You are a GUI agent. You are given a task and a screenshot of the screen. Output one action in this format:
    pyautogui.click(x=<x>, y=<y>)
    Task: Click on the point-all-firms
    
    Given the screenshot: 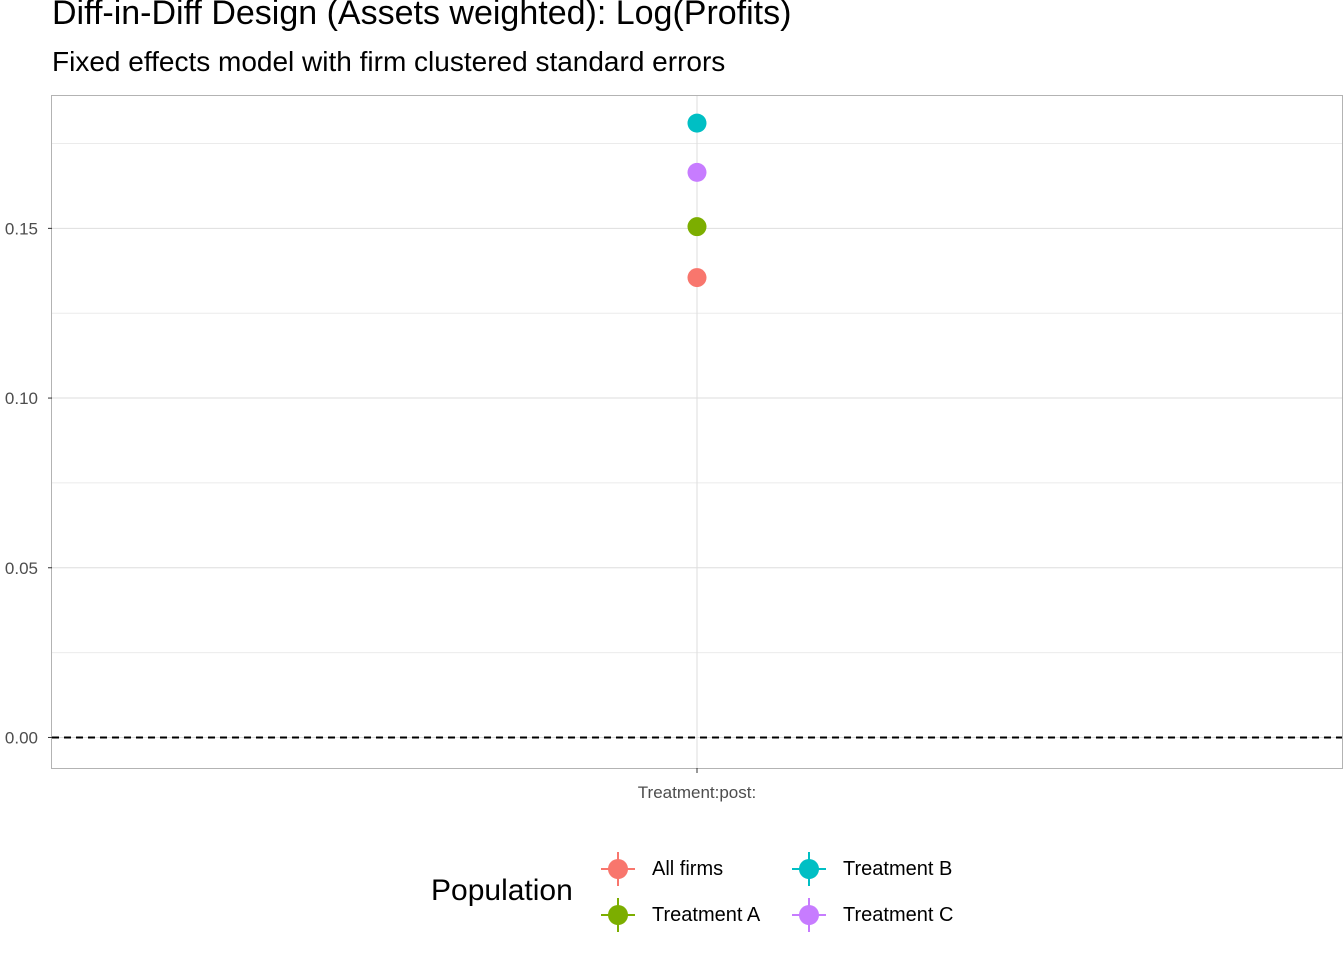 What is the action you would take?
    pyautogui.click(x=697, y=278)
    